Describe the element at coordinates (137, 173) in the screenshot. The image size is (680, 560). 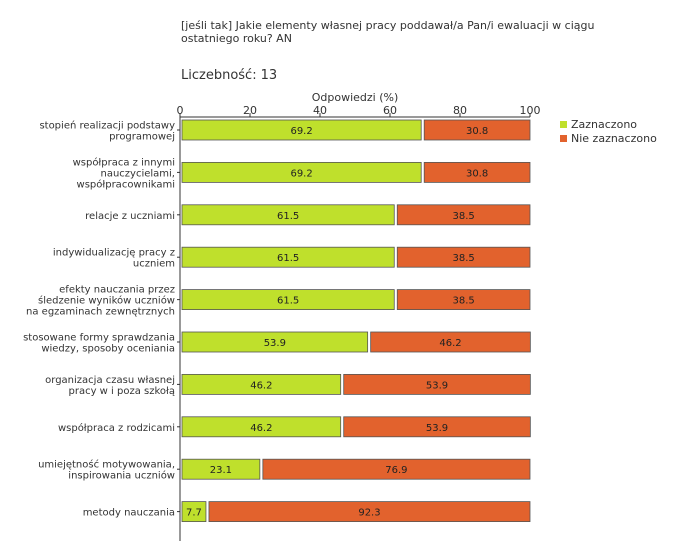
I see `category-label-line: nauczycielami,` at that location.